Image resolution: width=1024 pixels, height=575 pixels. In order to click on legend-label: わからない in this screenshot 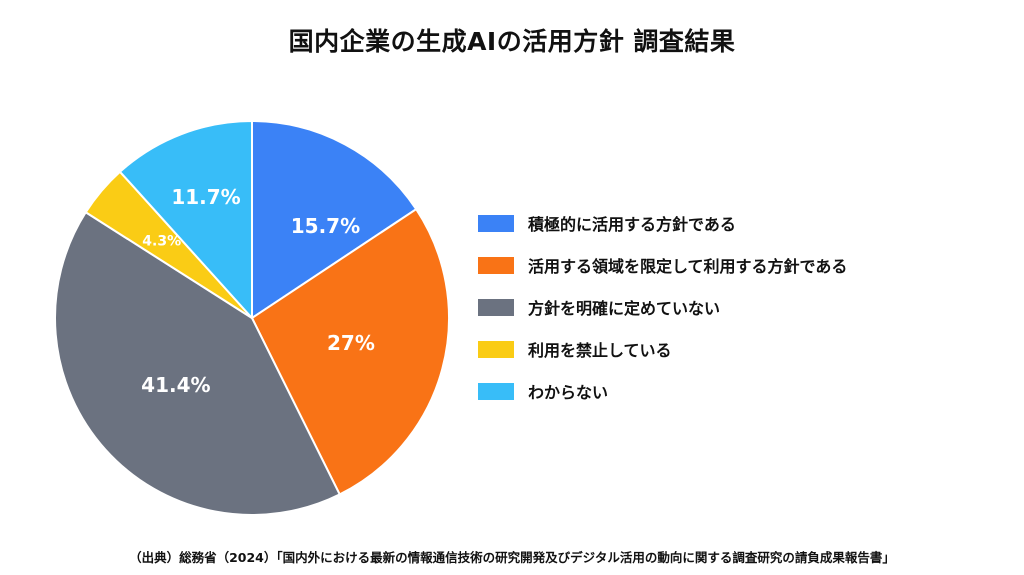, I will do `click(568, 392)`.